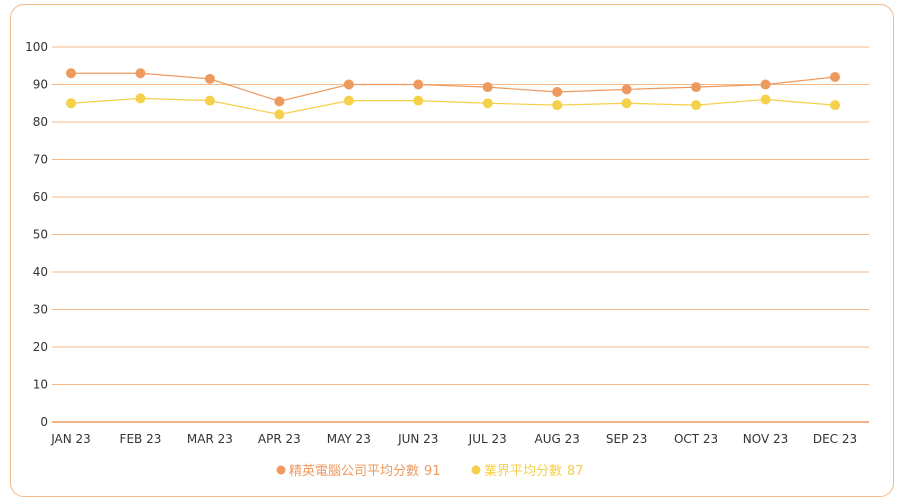 This screenshot has width=905, height=503. I want to click on y-tick-label: 100, so click(36, 47).